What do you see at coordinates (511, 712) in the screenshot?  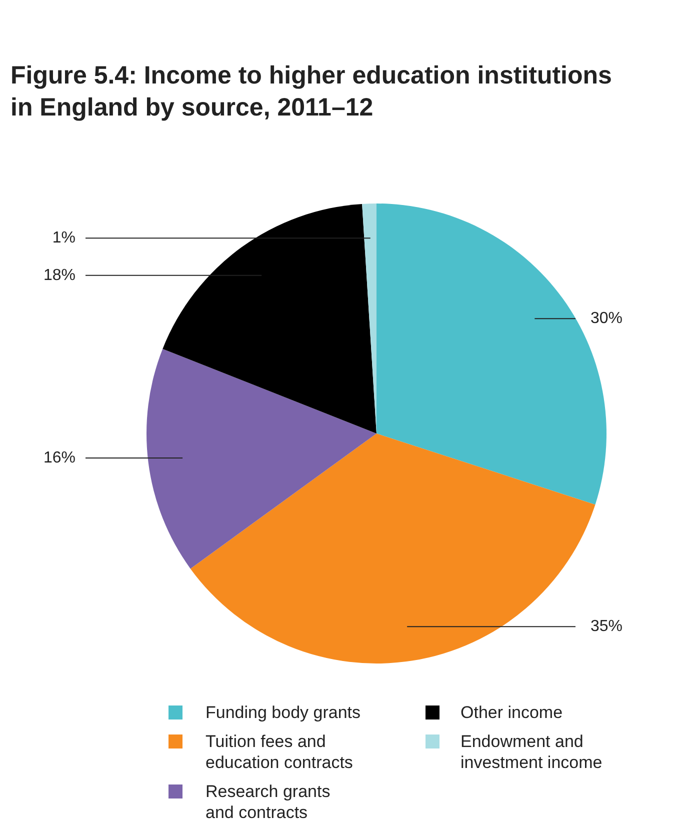 I see `legend-label: Other income` at bounding box center [511, 712].